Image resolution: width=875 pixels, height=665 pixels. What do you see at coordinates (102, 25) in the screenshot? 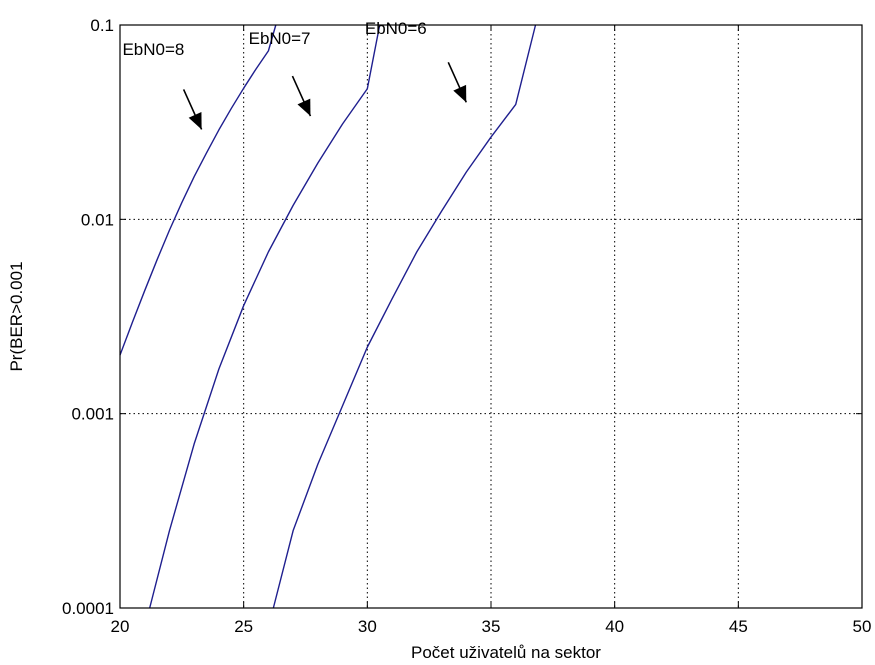
I see `y-tick-label: 0.1` at bounding box center [102, 25].